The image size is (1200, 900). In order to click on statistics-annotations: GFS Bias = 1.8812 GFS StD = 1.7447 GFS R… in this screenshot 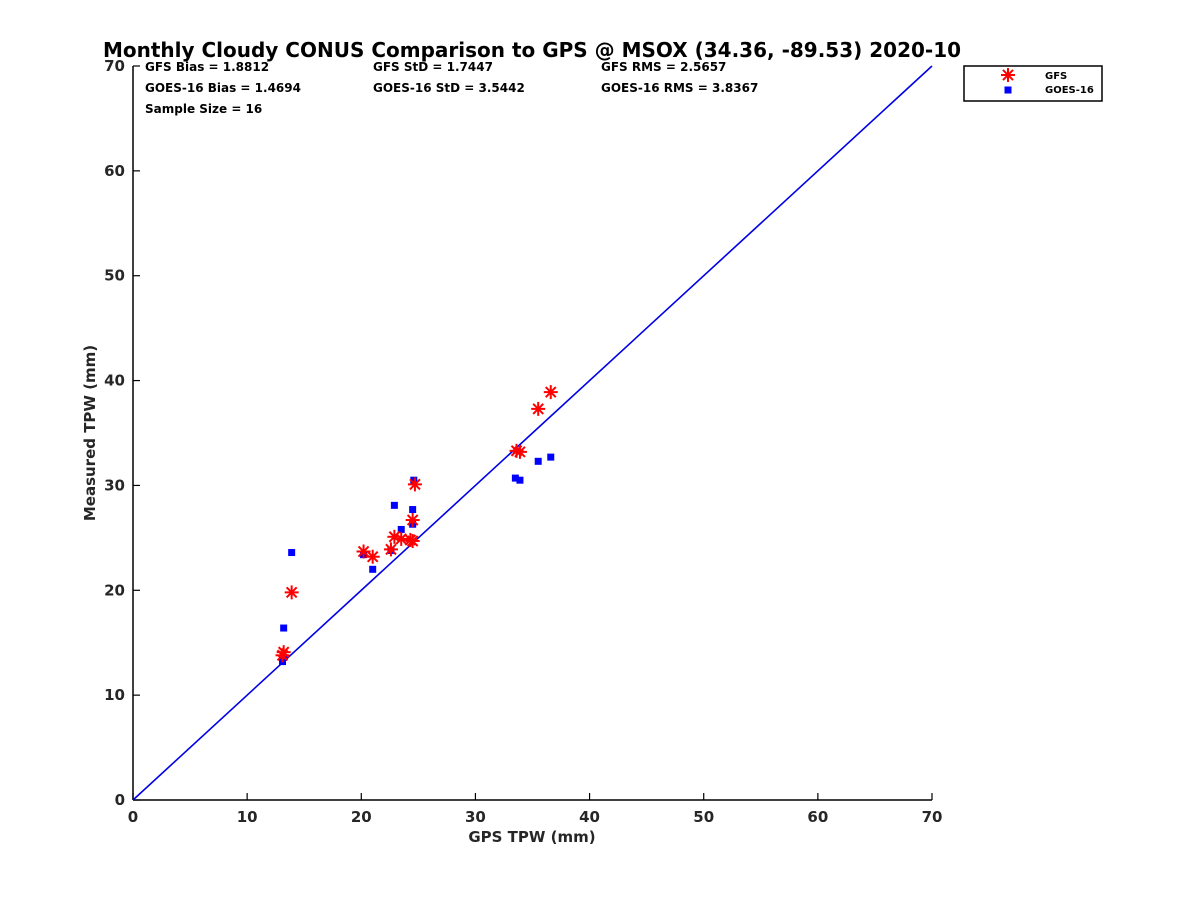, I will do `click(451, 88)`.